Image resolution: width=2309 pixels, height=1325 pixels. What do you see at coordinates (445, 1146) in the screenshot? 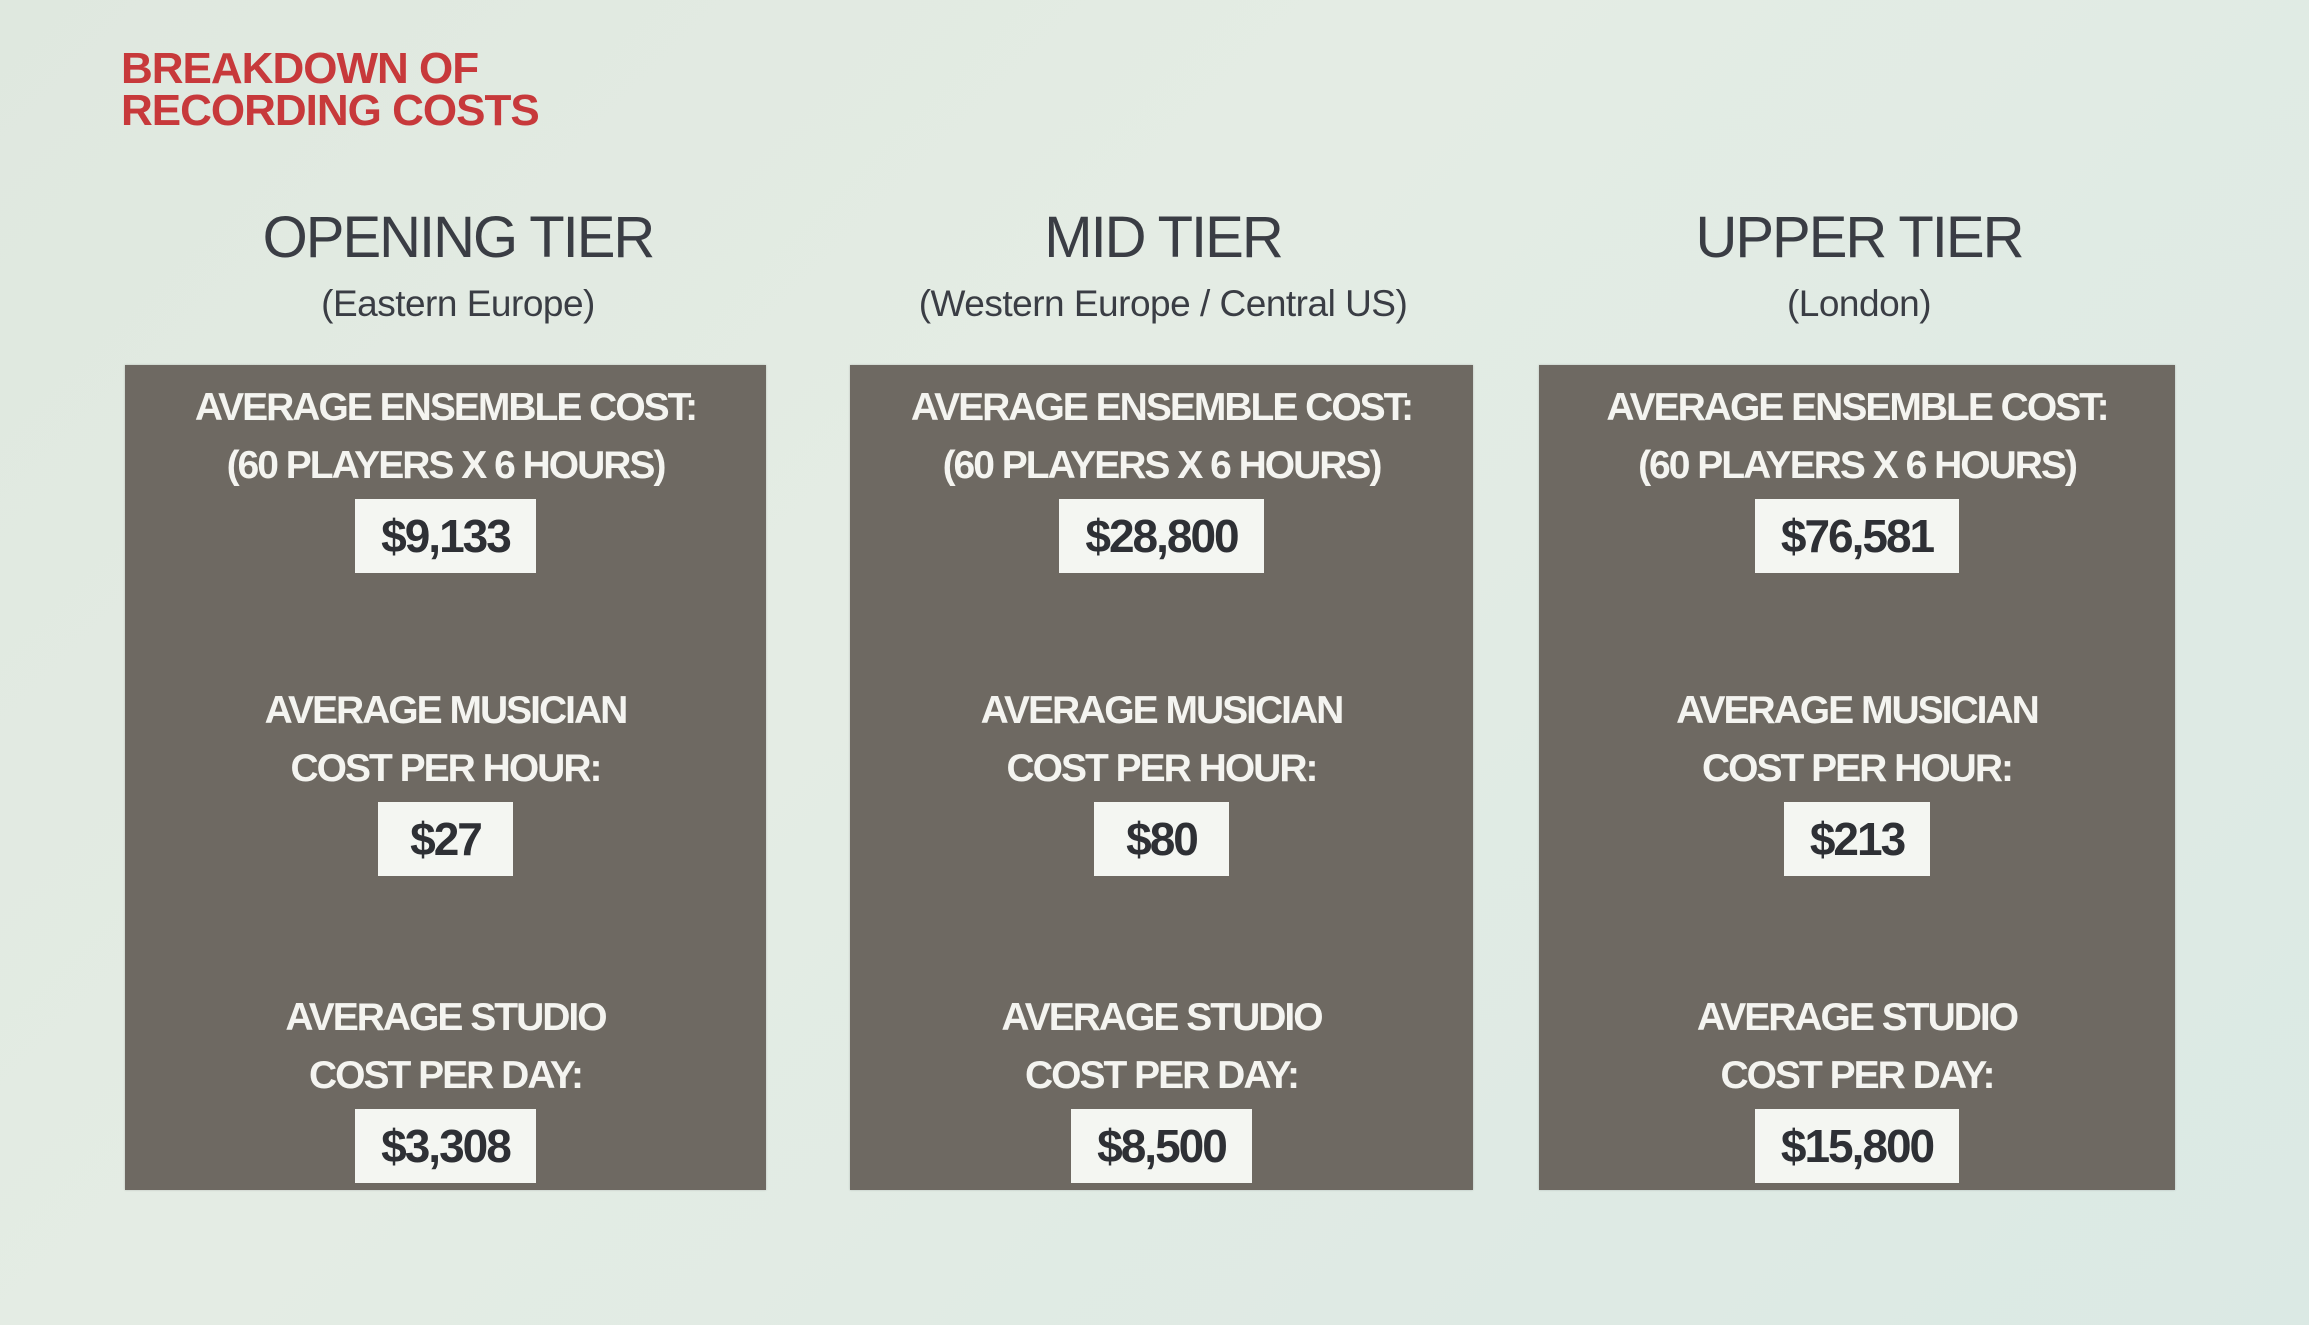
I see `studio-cost-value: $3,308` at bounding box center [445, 1146].